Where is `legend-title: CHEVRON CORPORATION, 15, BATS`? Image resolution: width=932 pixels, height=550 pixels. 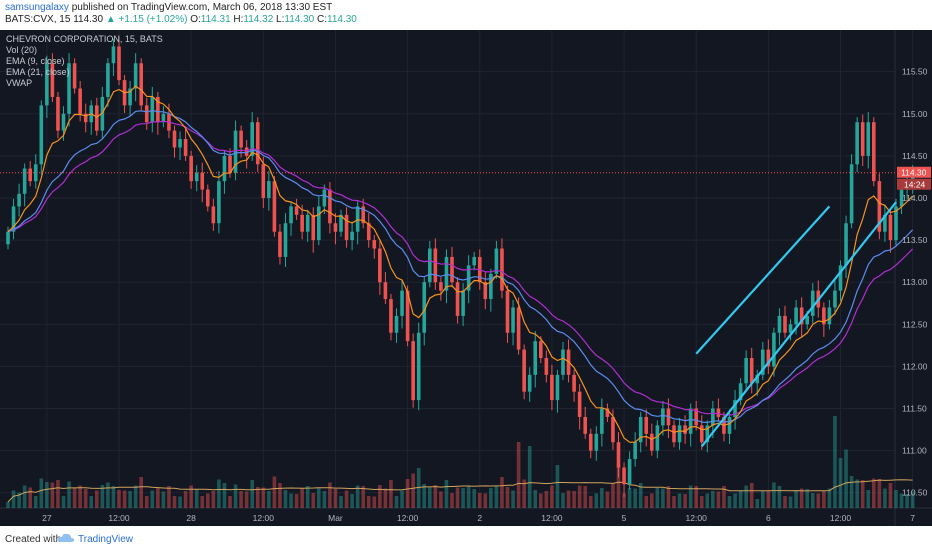
legend-title: CHEVRON CORPORATION, 15, BATS is located at coordinates (84, 39).